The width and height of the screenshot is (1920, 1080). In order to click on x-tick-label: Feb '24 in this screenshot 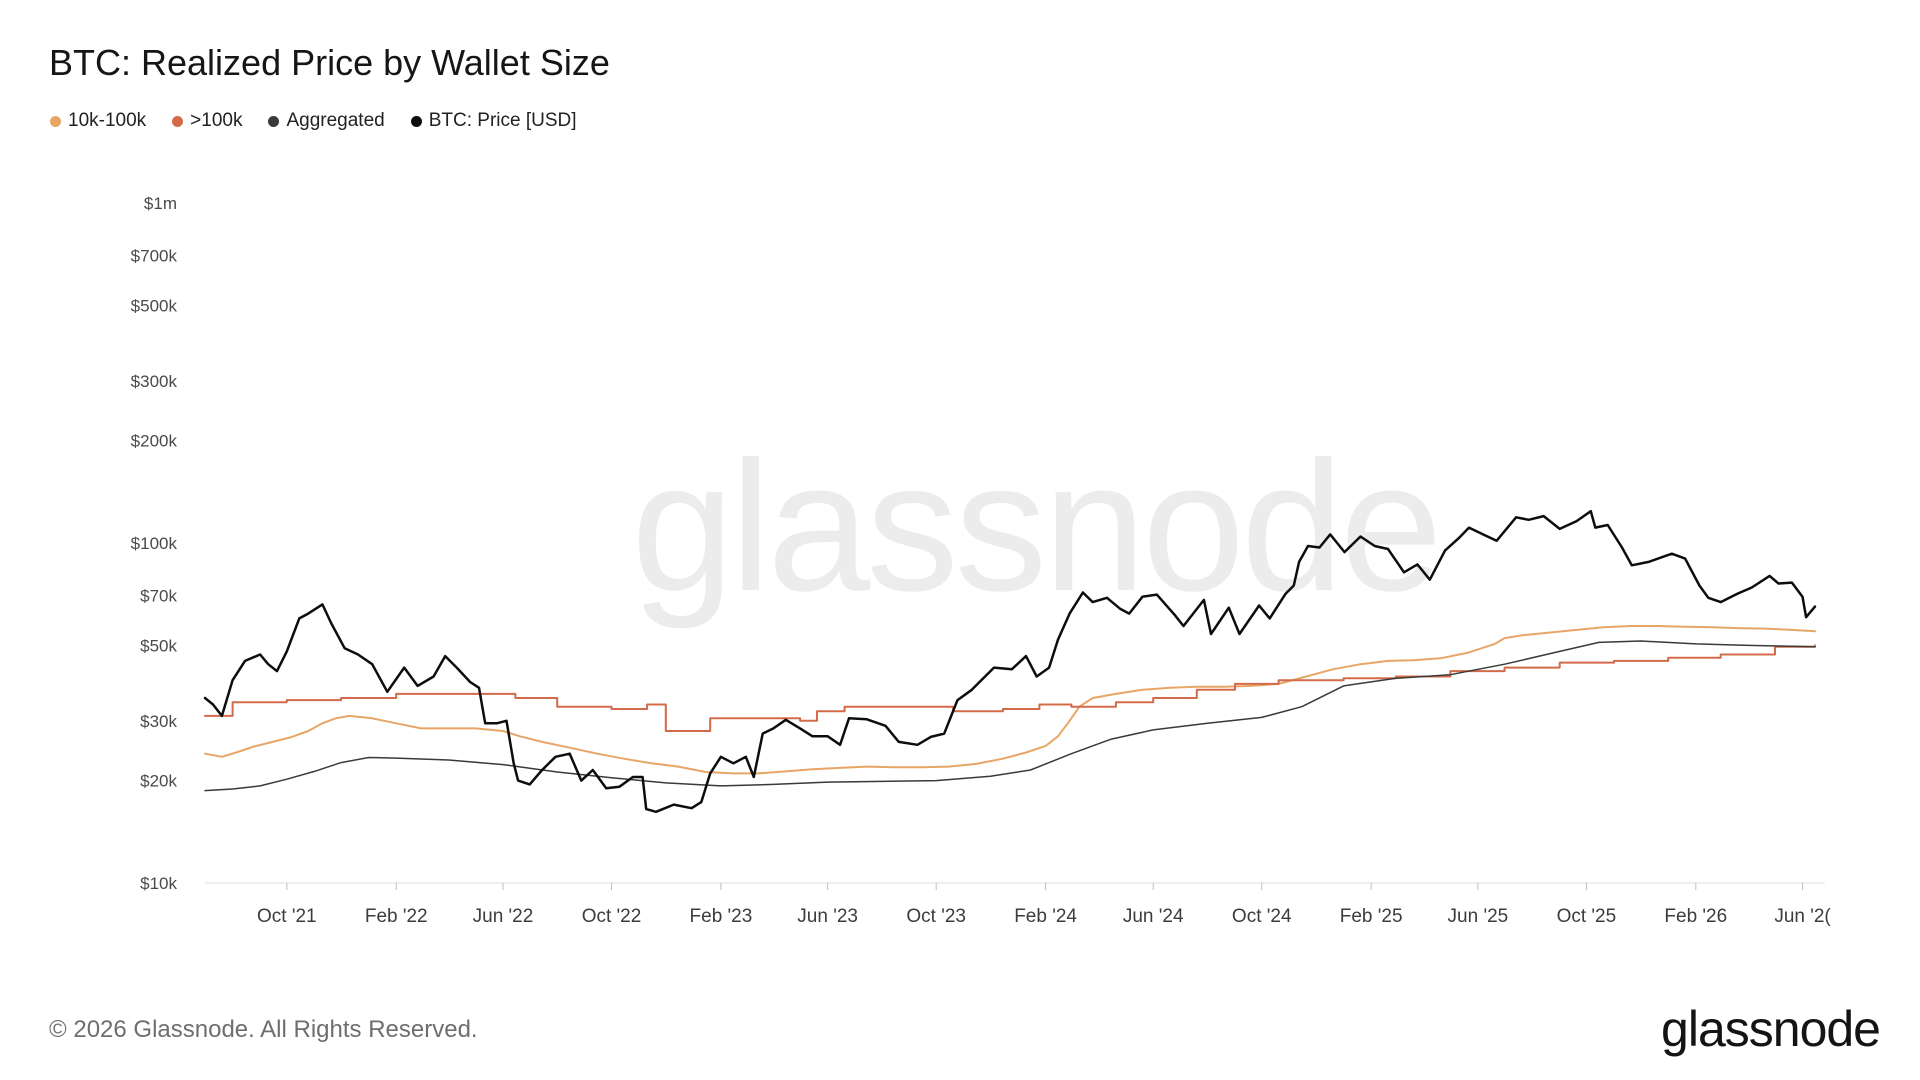, I will do `click(1045, 916)`.